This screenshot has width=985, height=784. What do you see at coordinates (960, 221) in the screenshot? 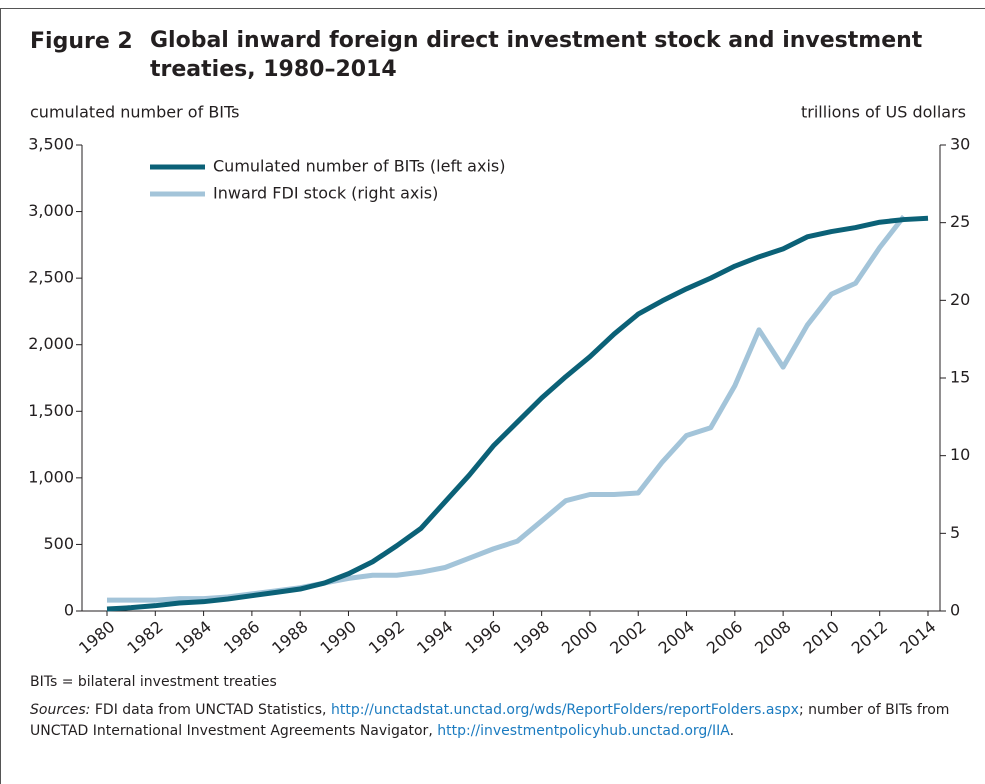
I see `y2-tick-label: 25` at bounding box center [960, 221].